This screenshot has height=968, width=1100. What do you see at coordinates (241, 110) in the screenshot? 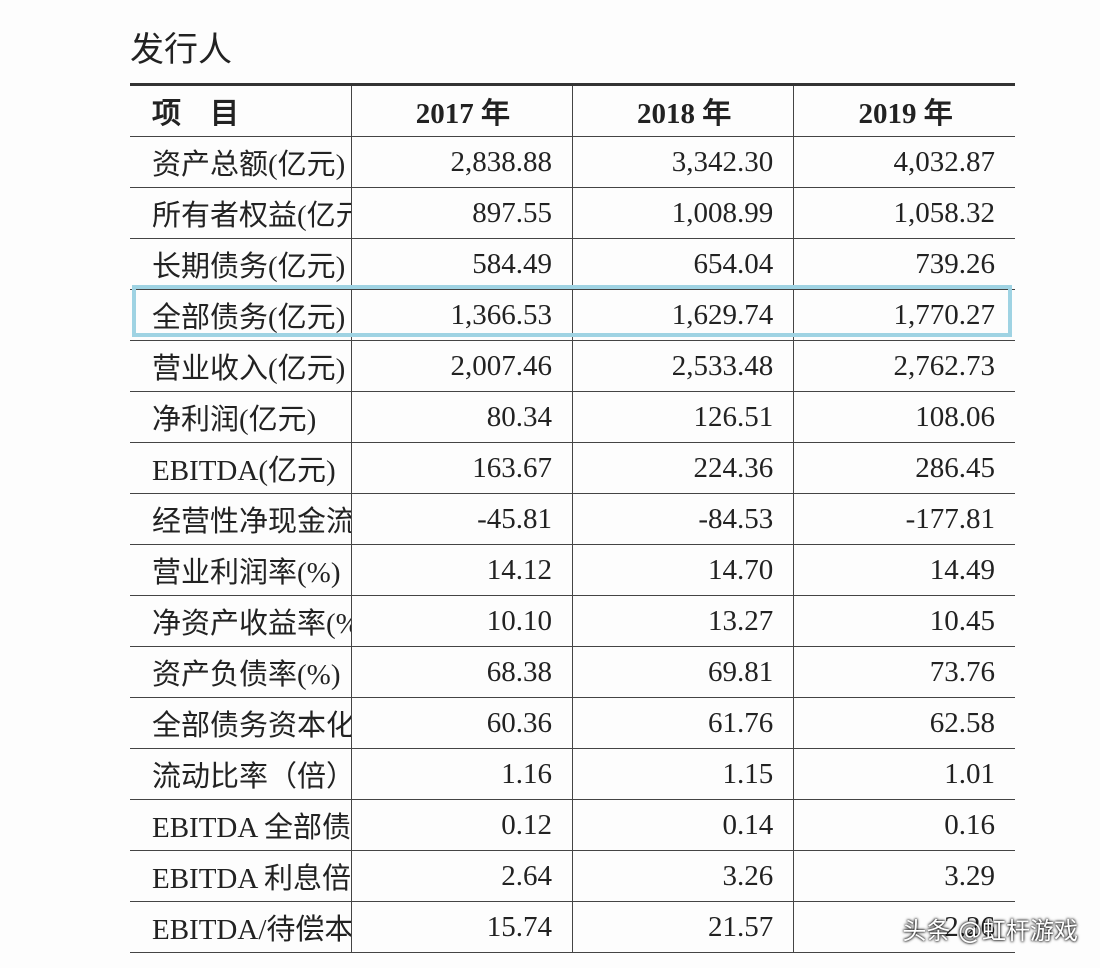
I see `header-cell: 项 目` at bounding box center [241, 110].